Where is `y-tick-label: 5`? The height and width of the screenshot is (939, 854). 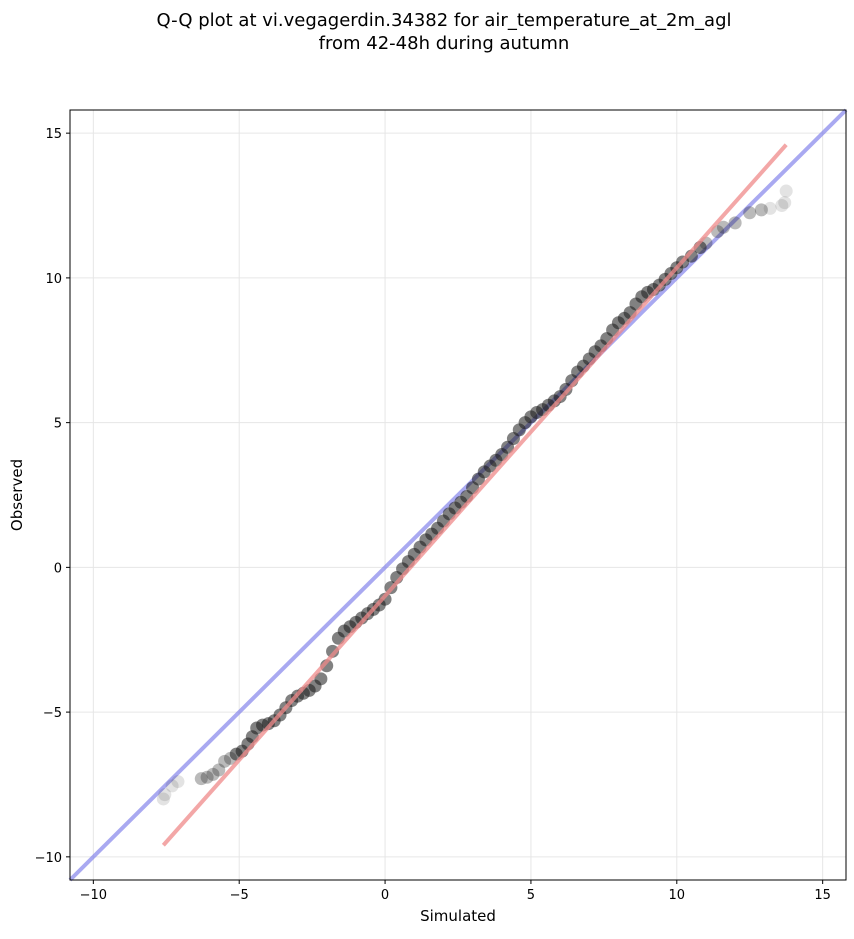
y-tick-label: 5 is located at coordinates (58, 424).